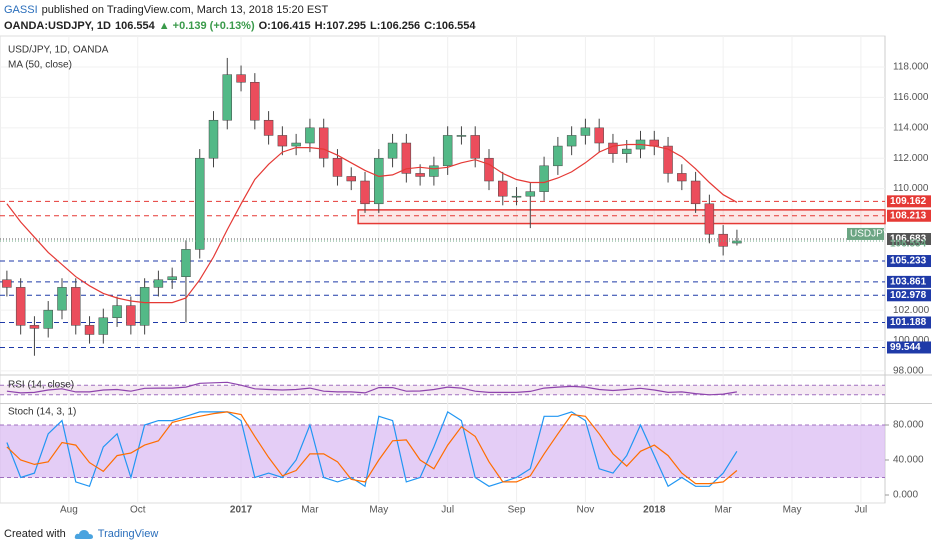  What do you see at coordinates (911, 310) in the screenshot?
I see `y-tick-label: 102.000` at bounding box center [911, 310].